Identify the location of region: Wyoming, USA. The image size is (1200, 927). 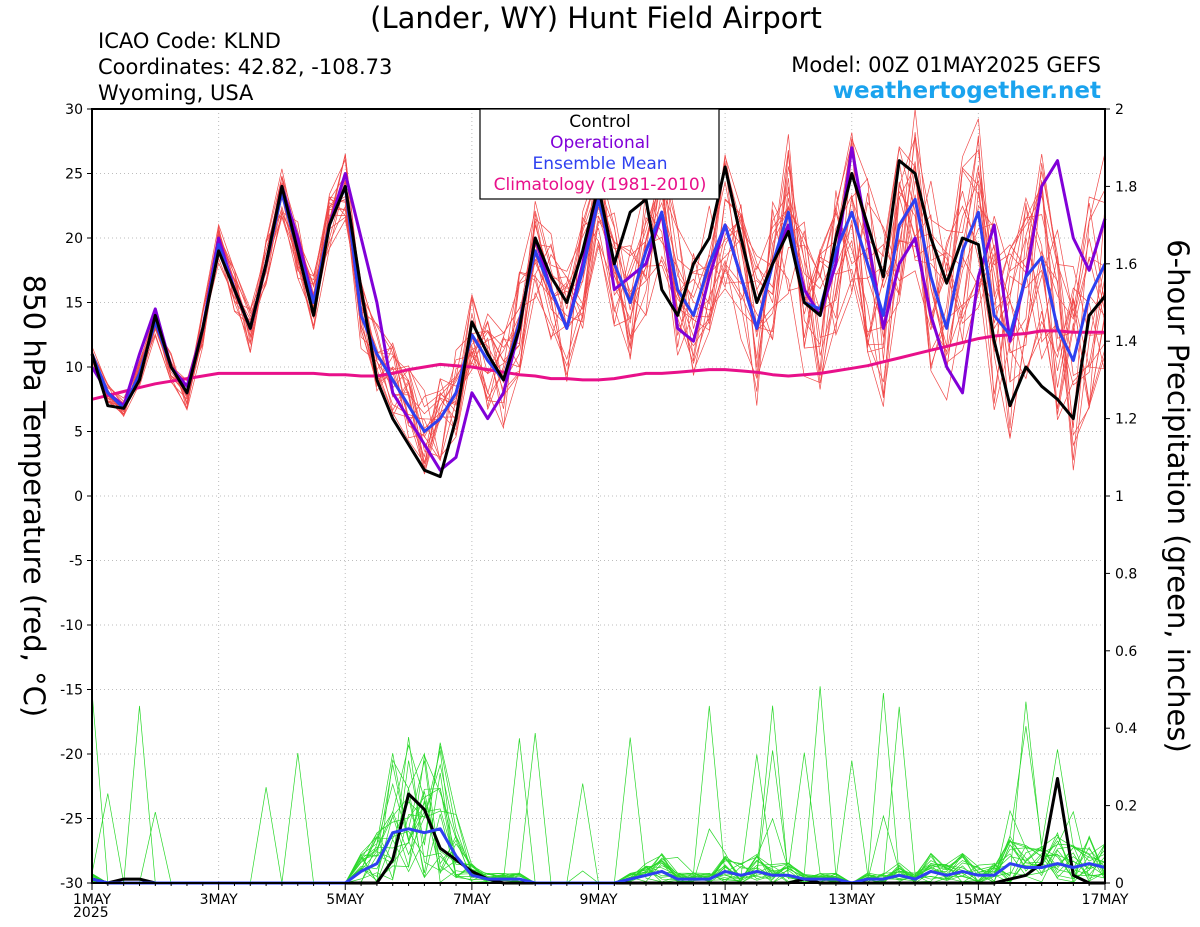
(176, 93).